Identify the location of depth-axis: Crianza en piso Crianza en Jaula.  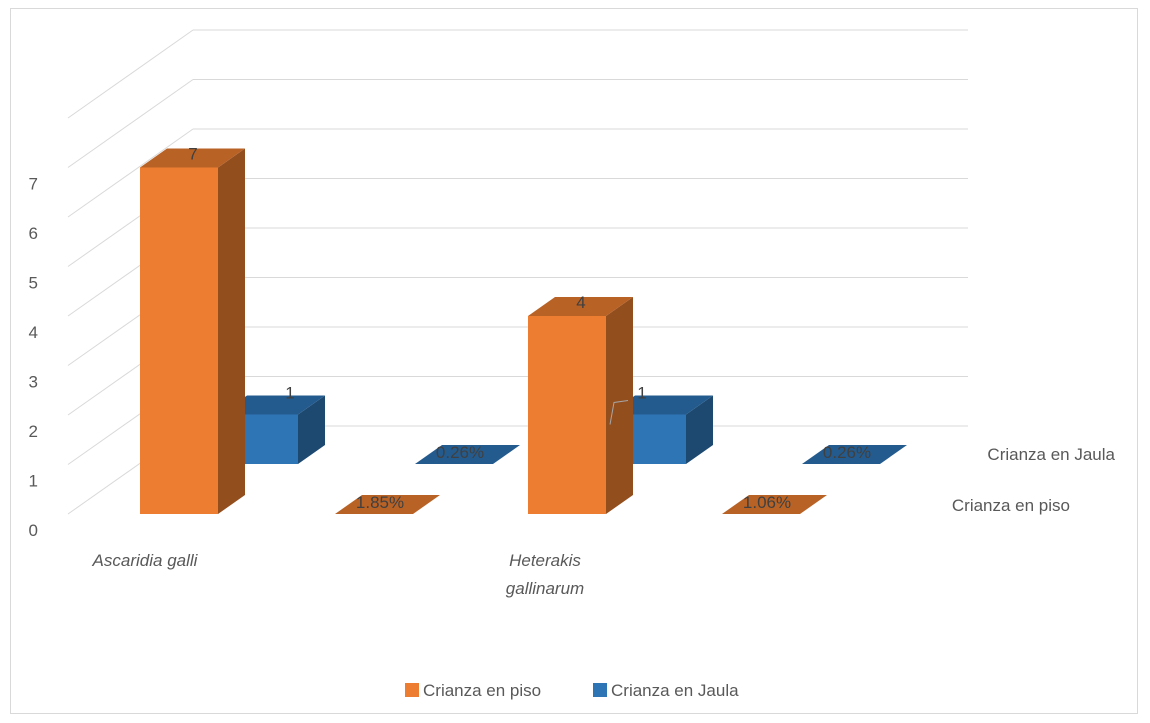
(1034, 480).